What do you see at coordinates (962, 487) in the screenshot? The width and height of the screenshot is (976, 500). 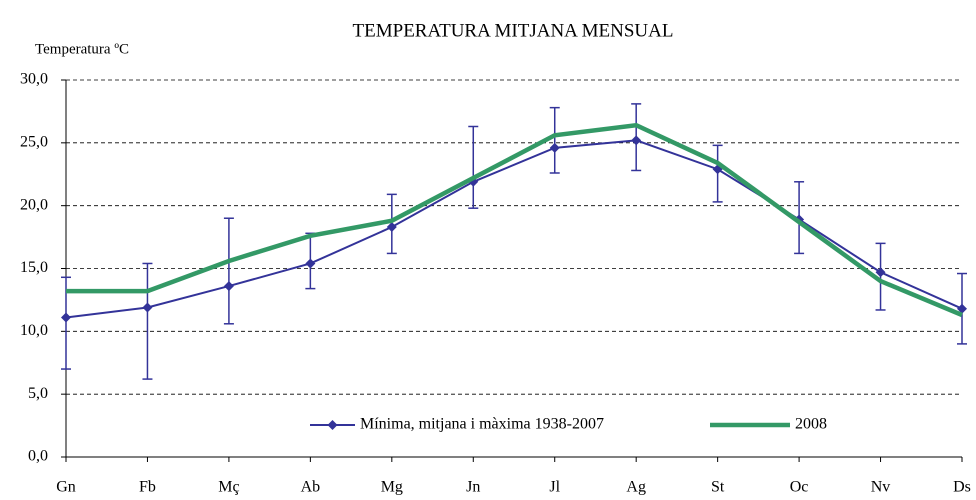 I see `x-tick-label: Ds` at bounding box center [962, 487].